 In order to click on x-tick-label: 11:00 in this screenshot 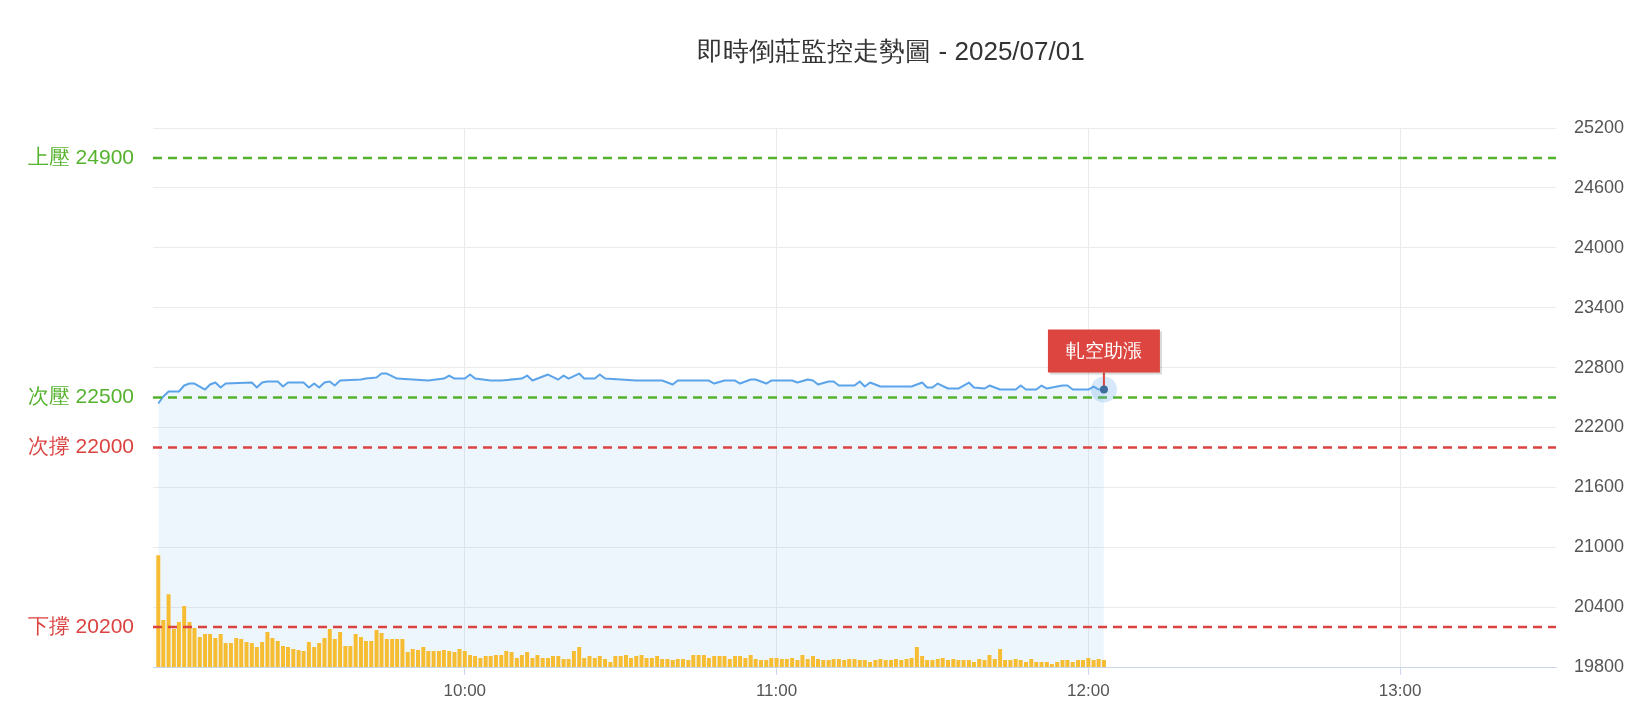, I will do `click(776, 690)`.